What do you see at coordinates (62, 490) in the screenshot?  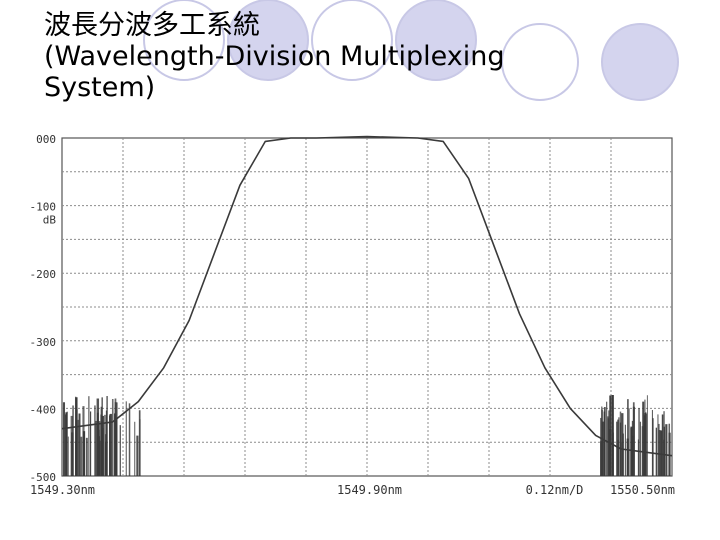 I see `x-tick-label: 1549.30nm` at bounding box center [62, 490].